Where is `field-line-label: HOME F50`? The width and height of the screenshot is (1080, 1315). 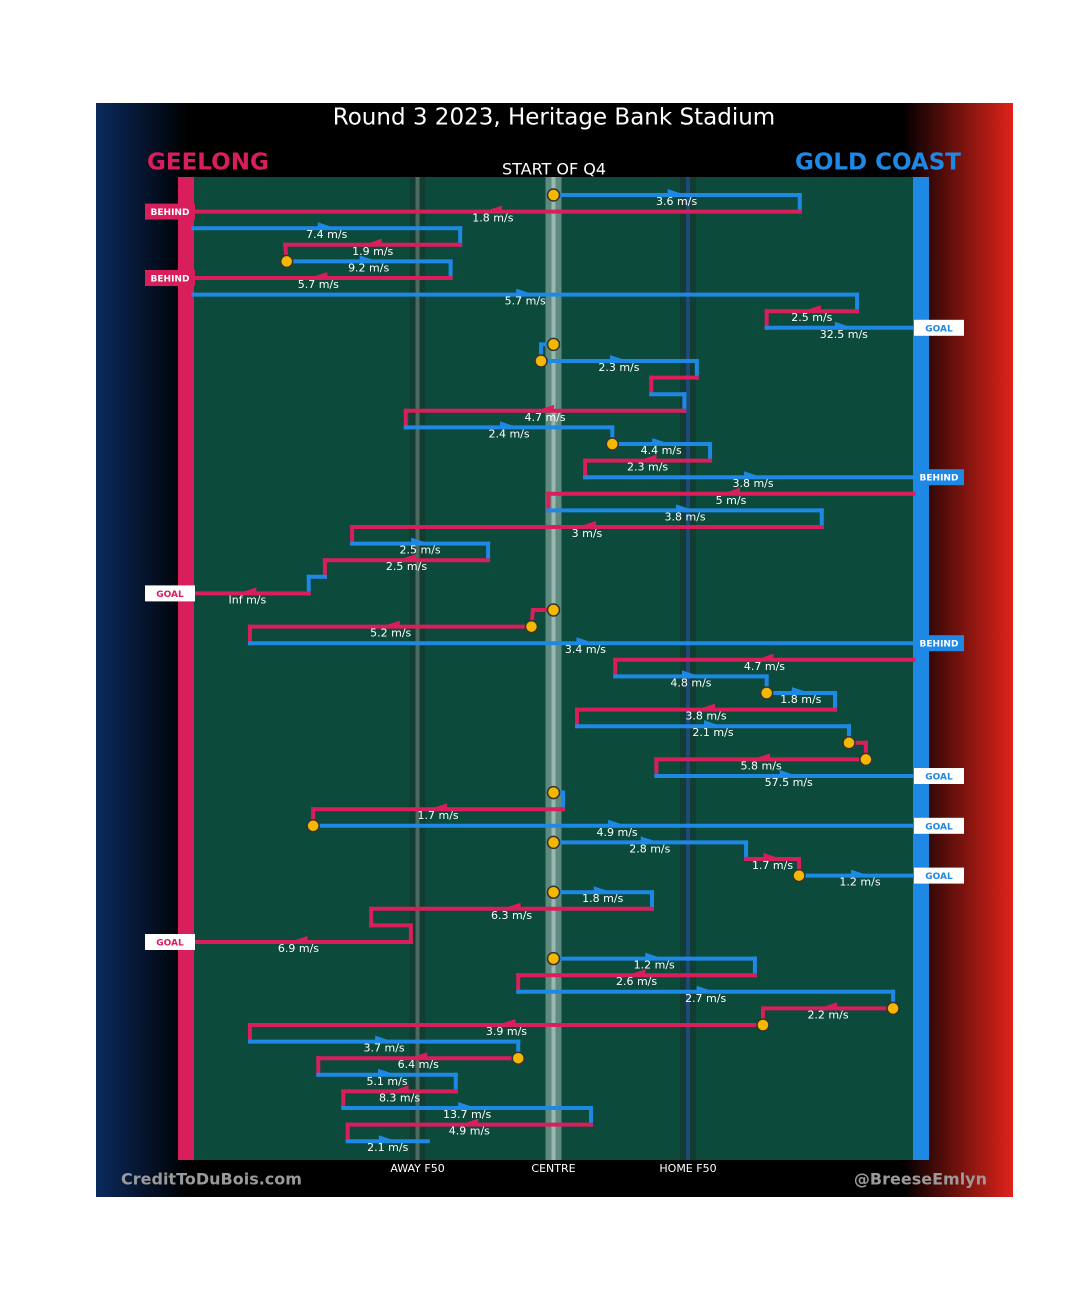
field-line-label: HOME F50 is located at coordinates (687, 1168).